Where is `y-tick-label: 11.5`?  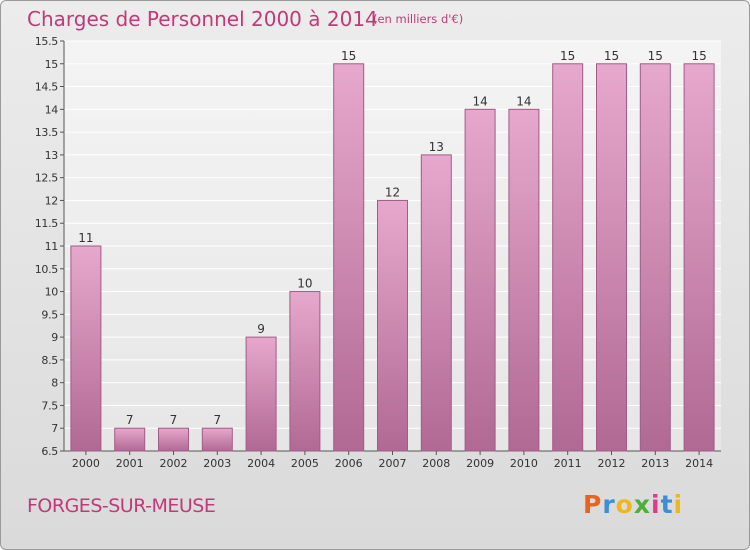 y-tick-label: 11.5 is located at coordinates (47, 223).